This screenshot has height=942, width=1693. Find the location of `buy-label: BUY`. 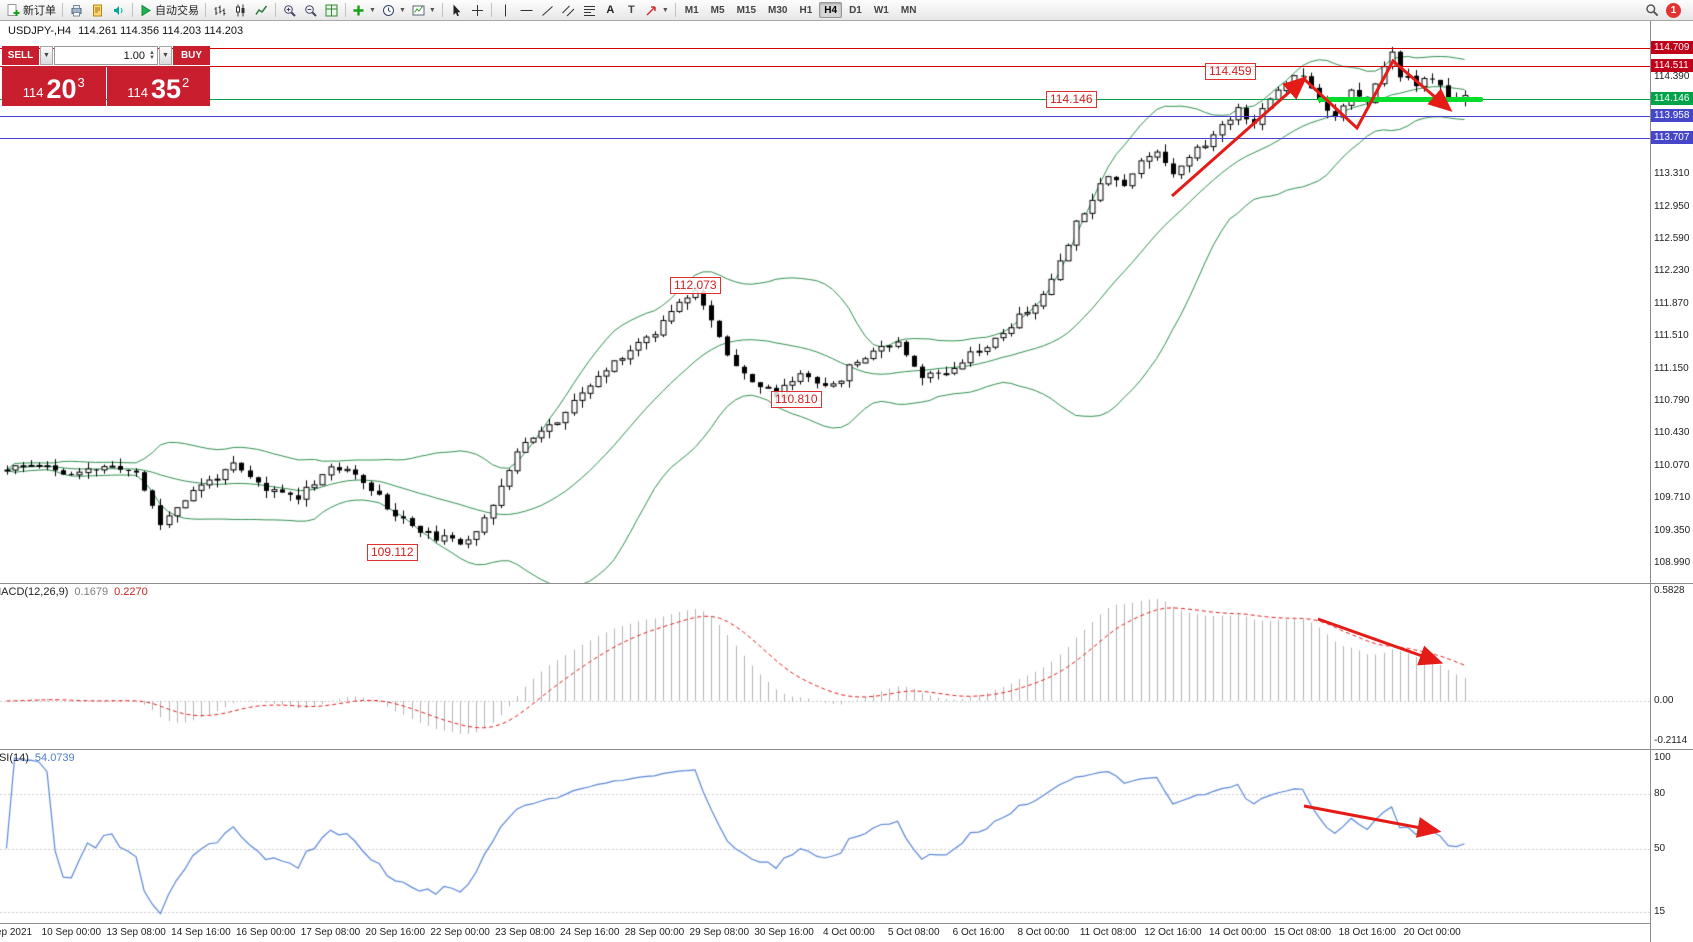

buy-label: BUY is located at coordinates (191, 55).